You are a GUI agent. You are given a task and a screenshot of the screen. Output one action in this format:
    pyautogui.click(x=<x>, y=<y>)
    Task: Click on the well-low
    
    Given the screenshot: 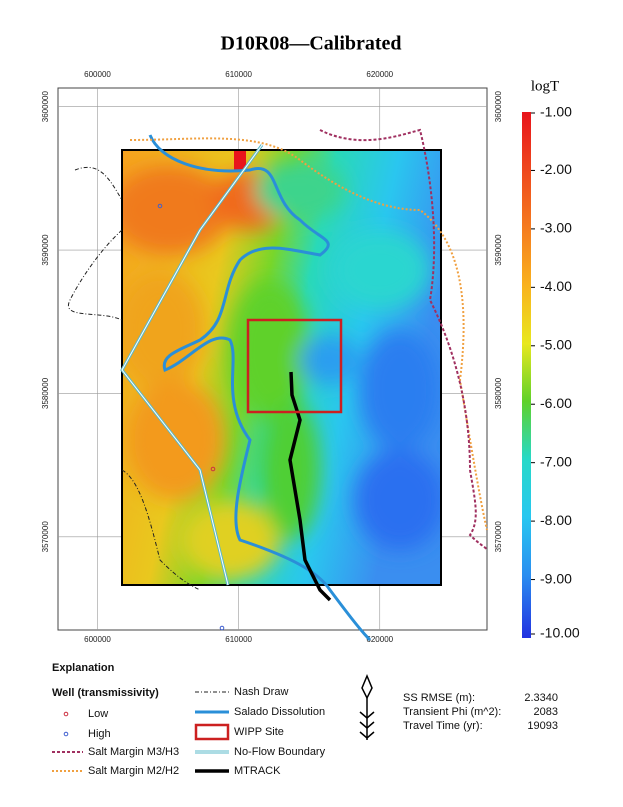 What is the action you would take?
    pyautogui.click(x=213, y=469)
    